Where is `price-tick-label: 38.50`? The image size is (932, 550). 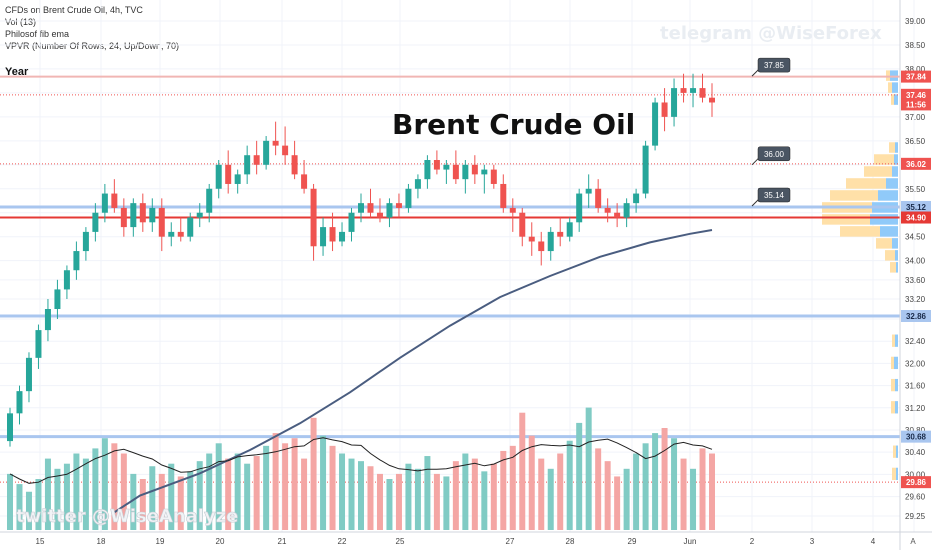
price-tick-label: 38.50 is located at coordinates (915, 45).